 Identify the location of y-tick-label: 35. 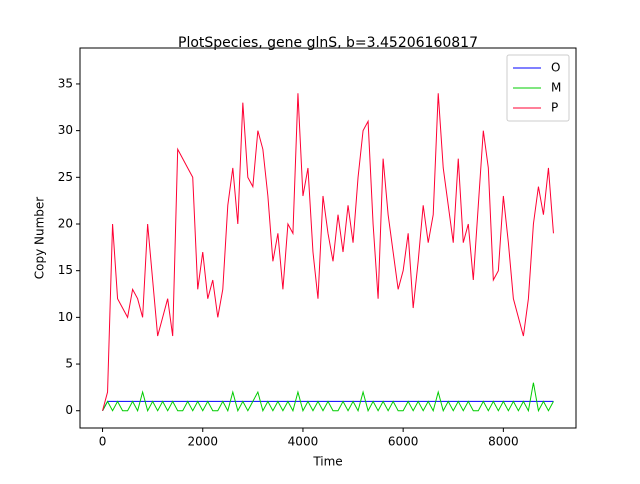
(65, 83).